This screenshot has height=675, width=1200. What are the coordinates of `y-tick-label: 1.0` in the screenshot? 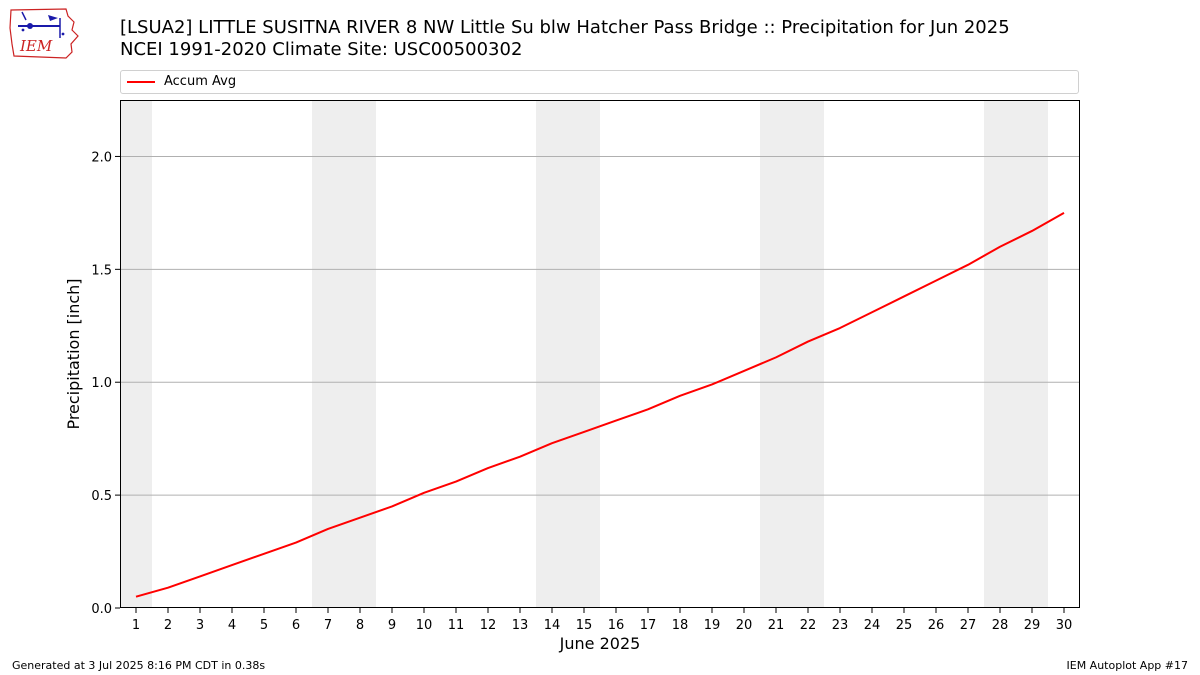 It's located at (101, 383).